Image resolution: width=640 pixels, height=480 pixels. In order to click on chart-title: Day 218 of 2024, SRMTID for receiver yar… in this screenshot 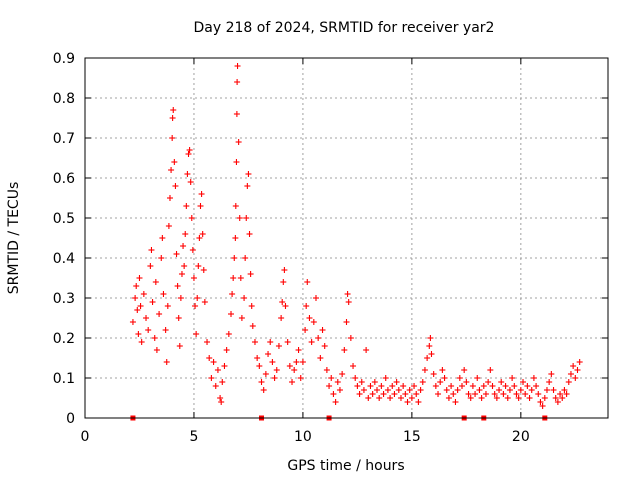, I will do `click(344, 28)`.